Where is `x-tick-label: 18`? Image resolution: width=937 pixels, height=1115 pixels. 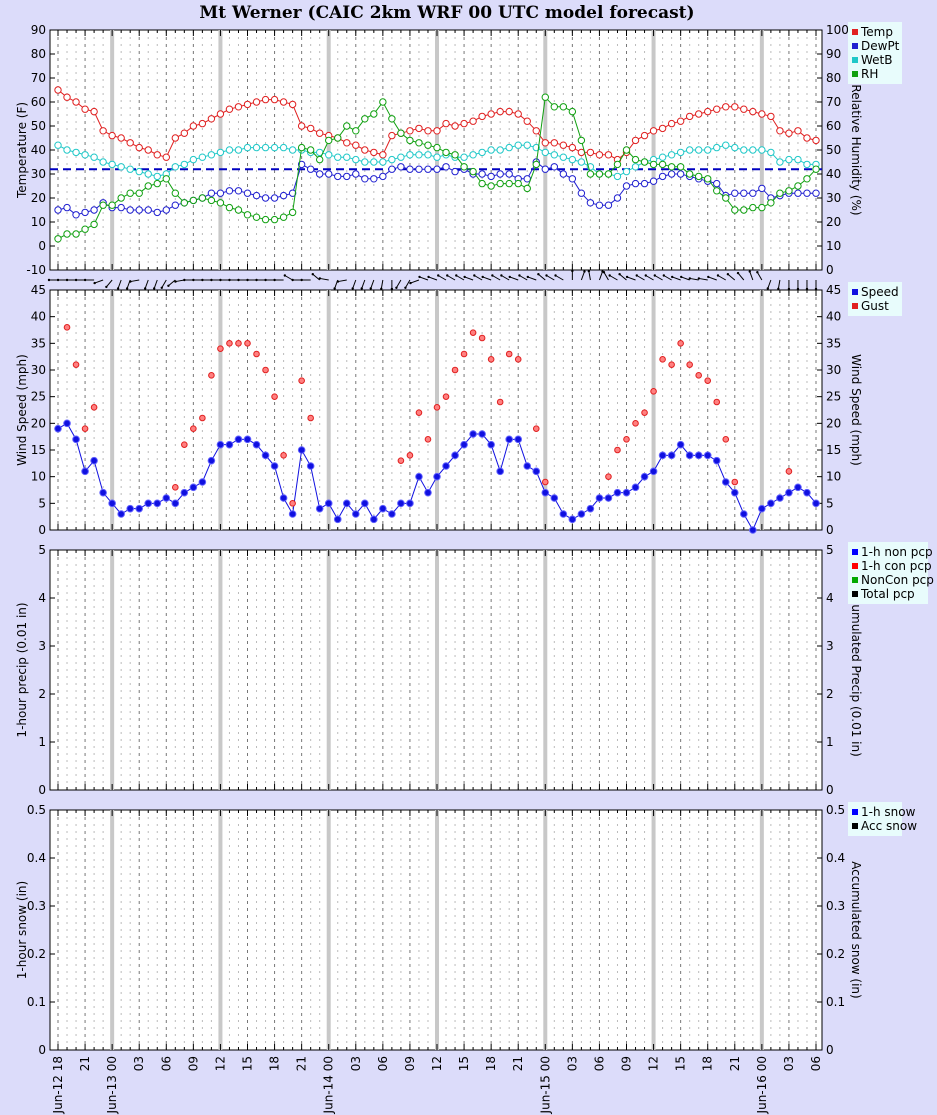
x-tick-label: 18 is located at coordinates (708, 1063).